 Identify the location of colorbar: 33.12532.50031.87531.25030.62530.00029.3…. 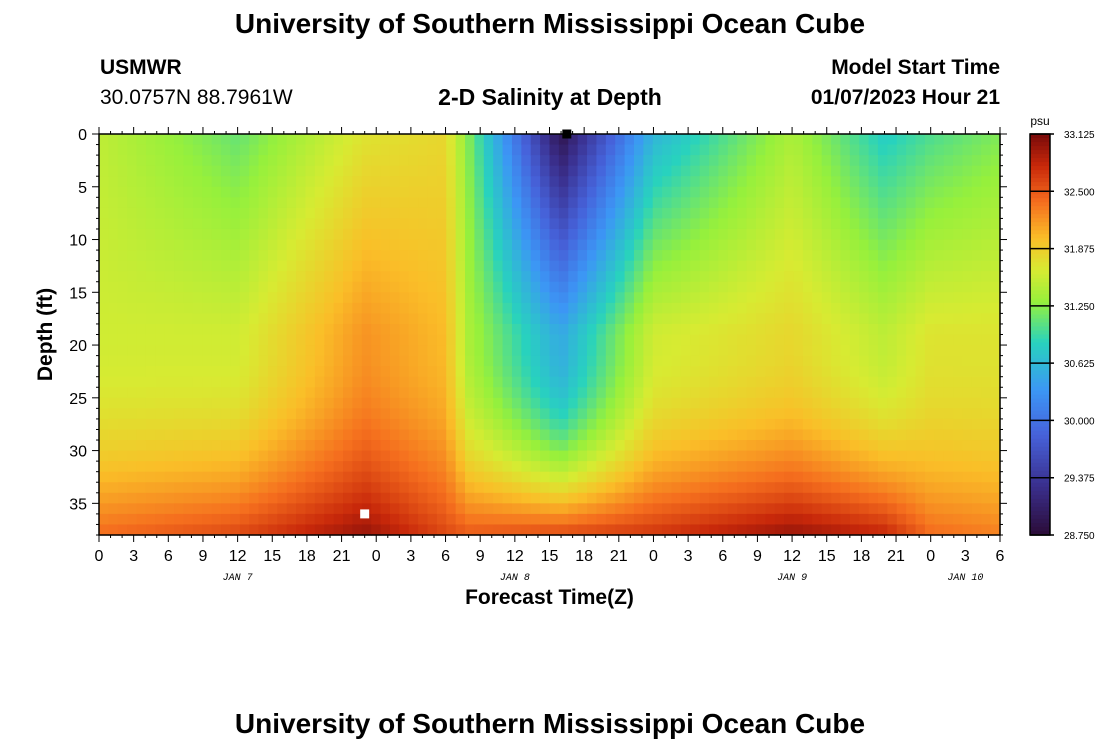
(1062, 336).